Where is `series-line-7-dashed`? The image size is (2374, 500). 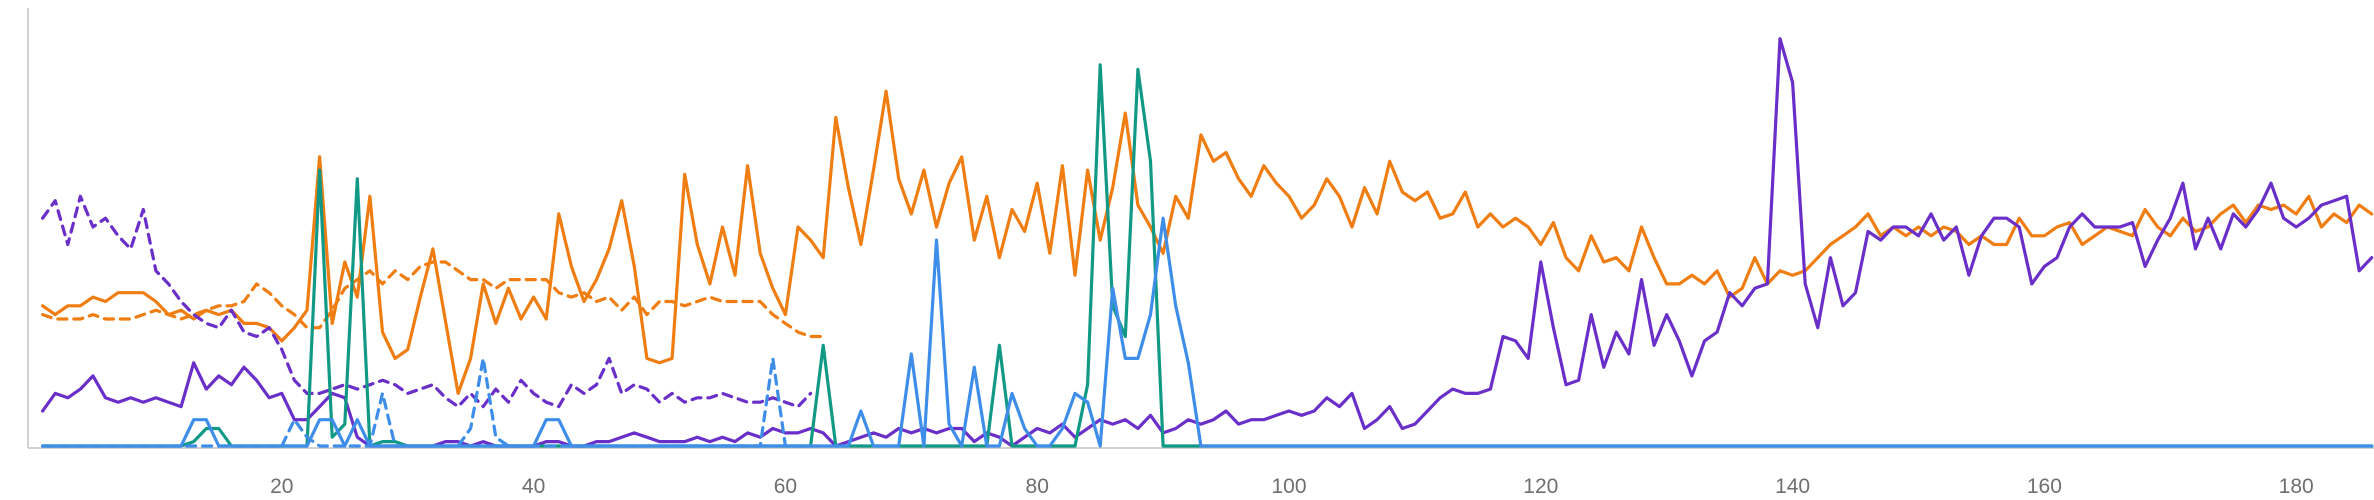
series-line-7-dashed is located at coordinates (432, 402).